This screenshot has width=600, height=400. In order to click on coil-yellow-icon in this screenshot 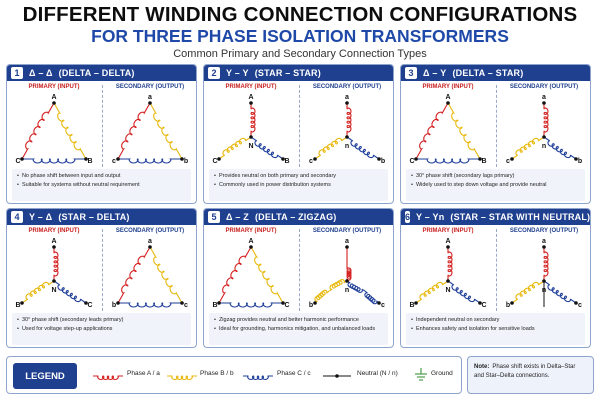, I will do `click(182, 378)`.